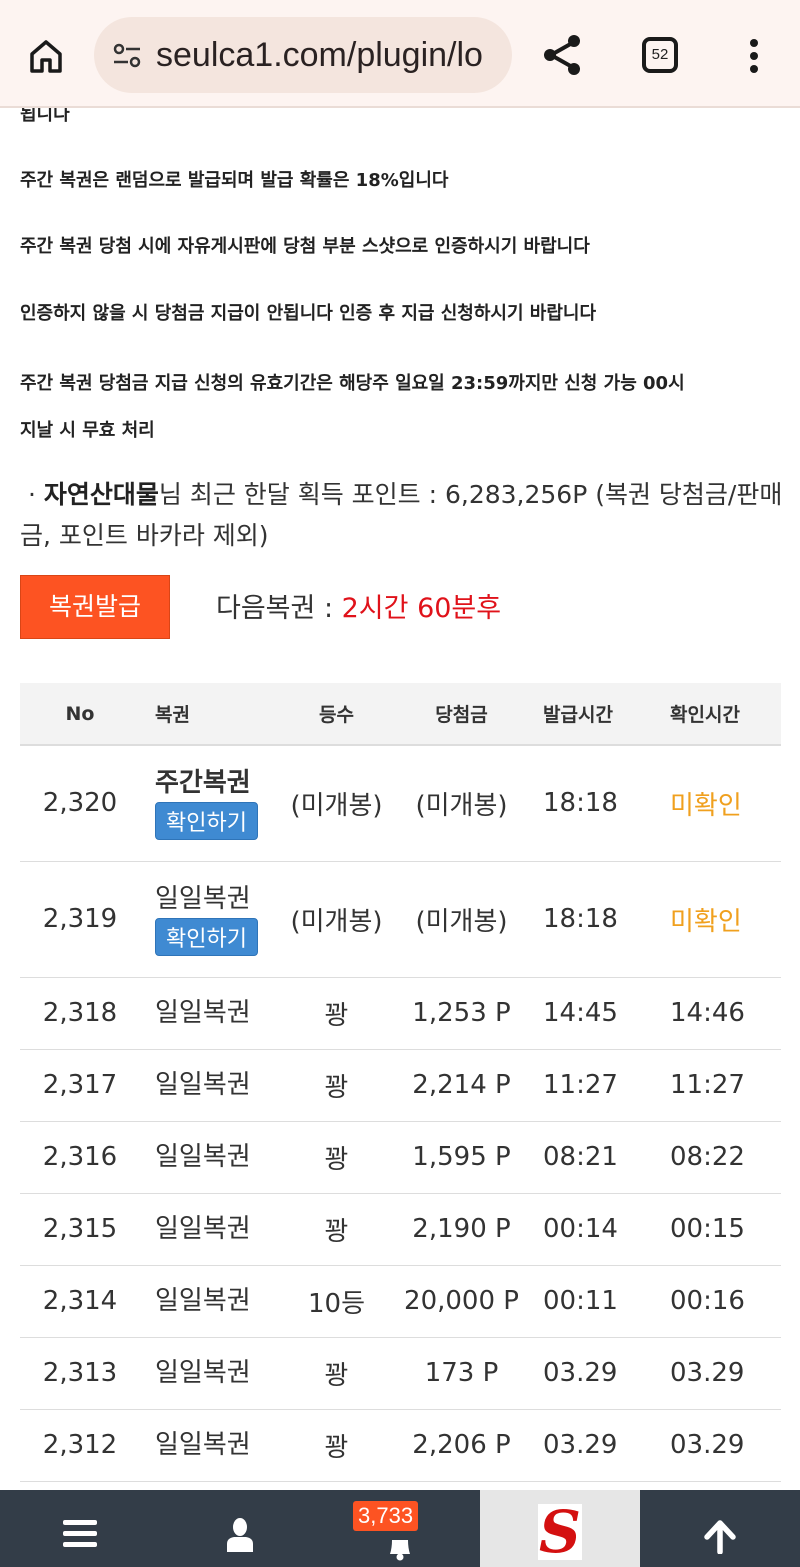 Image resolution: width=800 pixels, height=1567 pixels. What do you see at coordinates (80, 1085) in the screenshot?
I see `row-no: 2,317` at bounding box center [80, 1085].